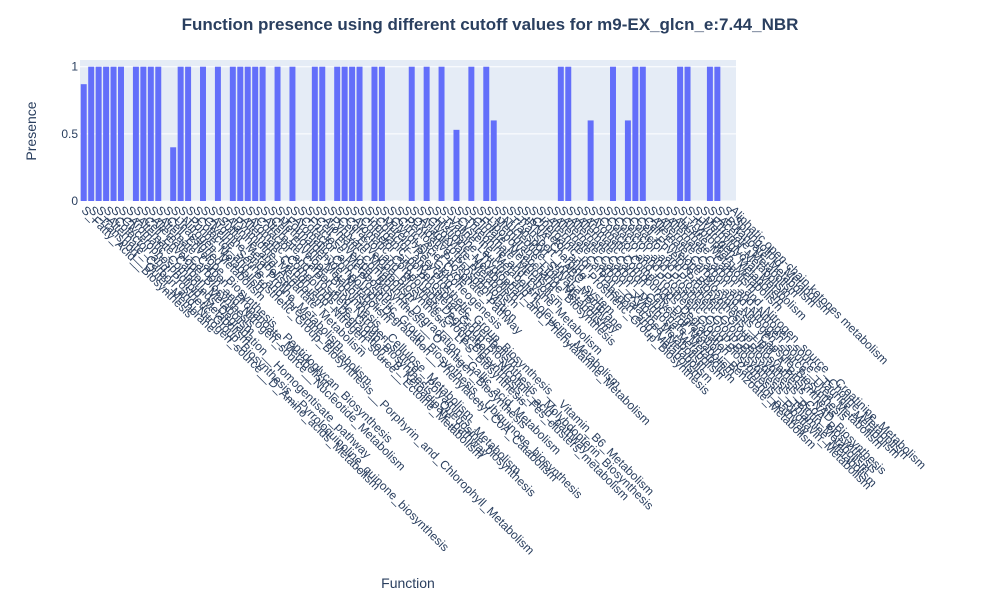 This screenshot has height=600, width=981. What do you see at coordinates (408, 583) in the screenshot?
I see `x-axis-title: Function` at bounding box center [408, 583].